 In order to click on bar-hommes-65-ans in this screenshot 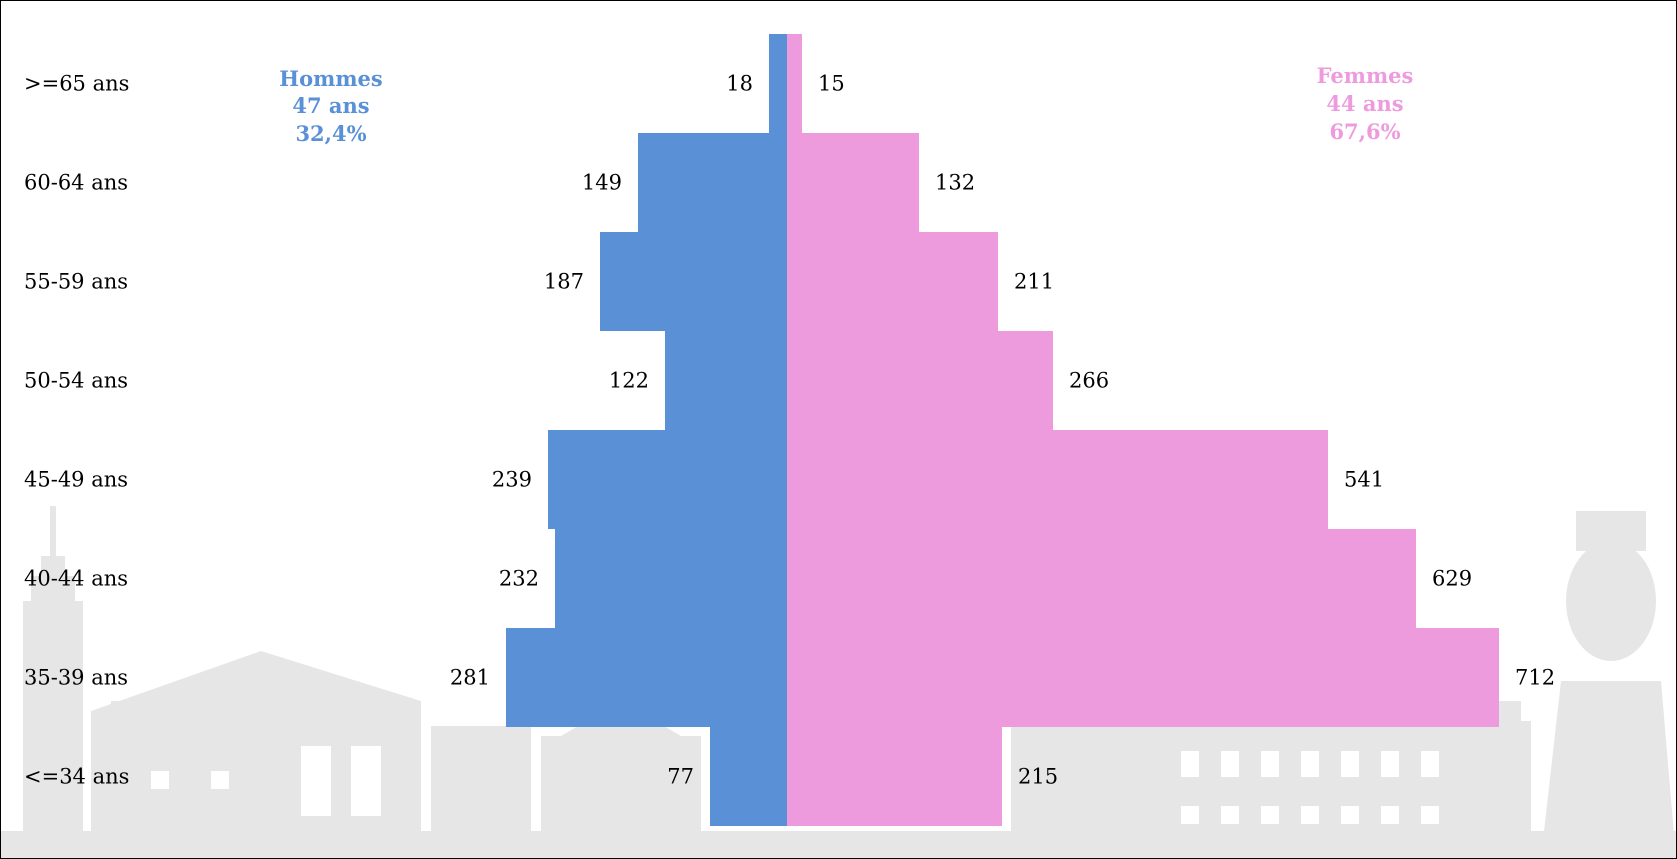, I will do `click(778, 83)`.